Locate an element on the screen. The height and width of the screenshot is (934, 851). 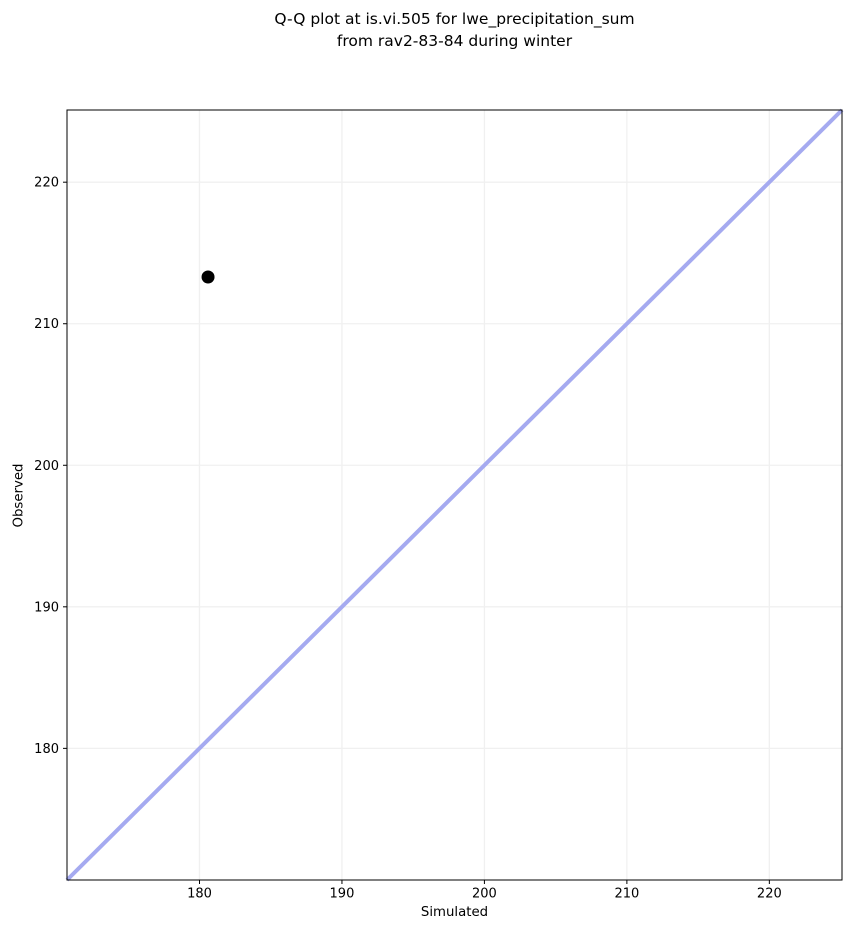
y-axis-label-wrap: Observed is located at coordinates (19, 495).